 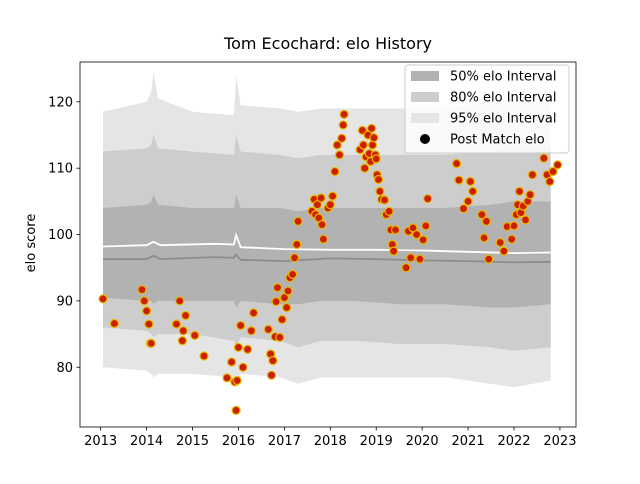 I want to click on legend-label: 50% elo Interval, so click(x=503, y=77).